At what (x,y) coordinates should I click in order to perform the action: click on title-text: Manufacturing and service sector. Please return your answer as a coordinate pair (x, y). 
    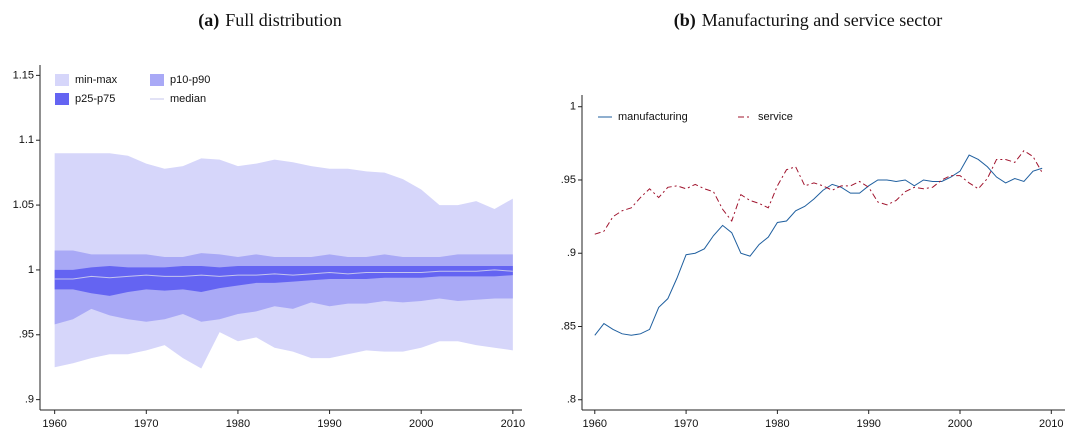
    Looking at the image, I should click on (822, 20).